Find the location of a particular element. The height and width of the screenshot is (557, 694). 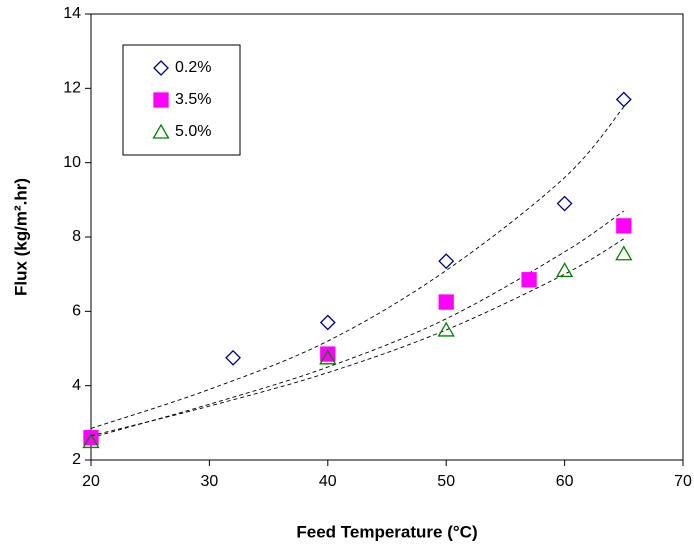

legend-label: 5.0% is located at coordinates (193, 131).